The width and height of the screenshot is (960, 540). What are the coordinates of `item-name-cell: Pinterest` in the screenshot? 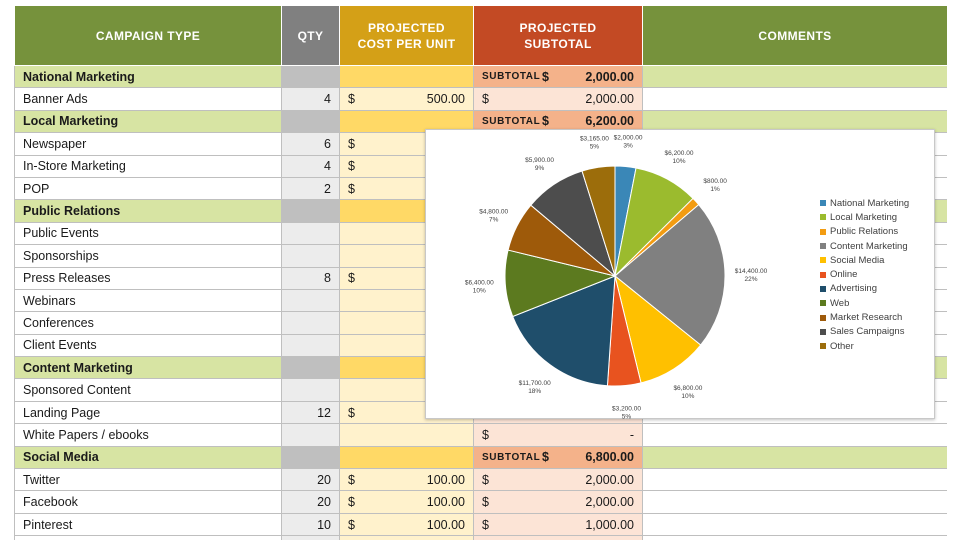 It's located at (148, 524).